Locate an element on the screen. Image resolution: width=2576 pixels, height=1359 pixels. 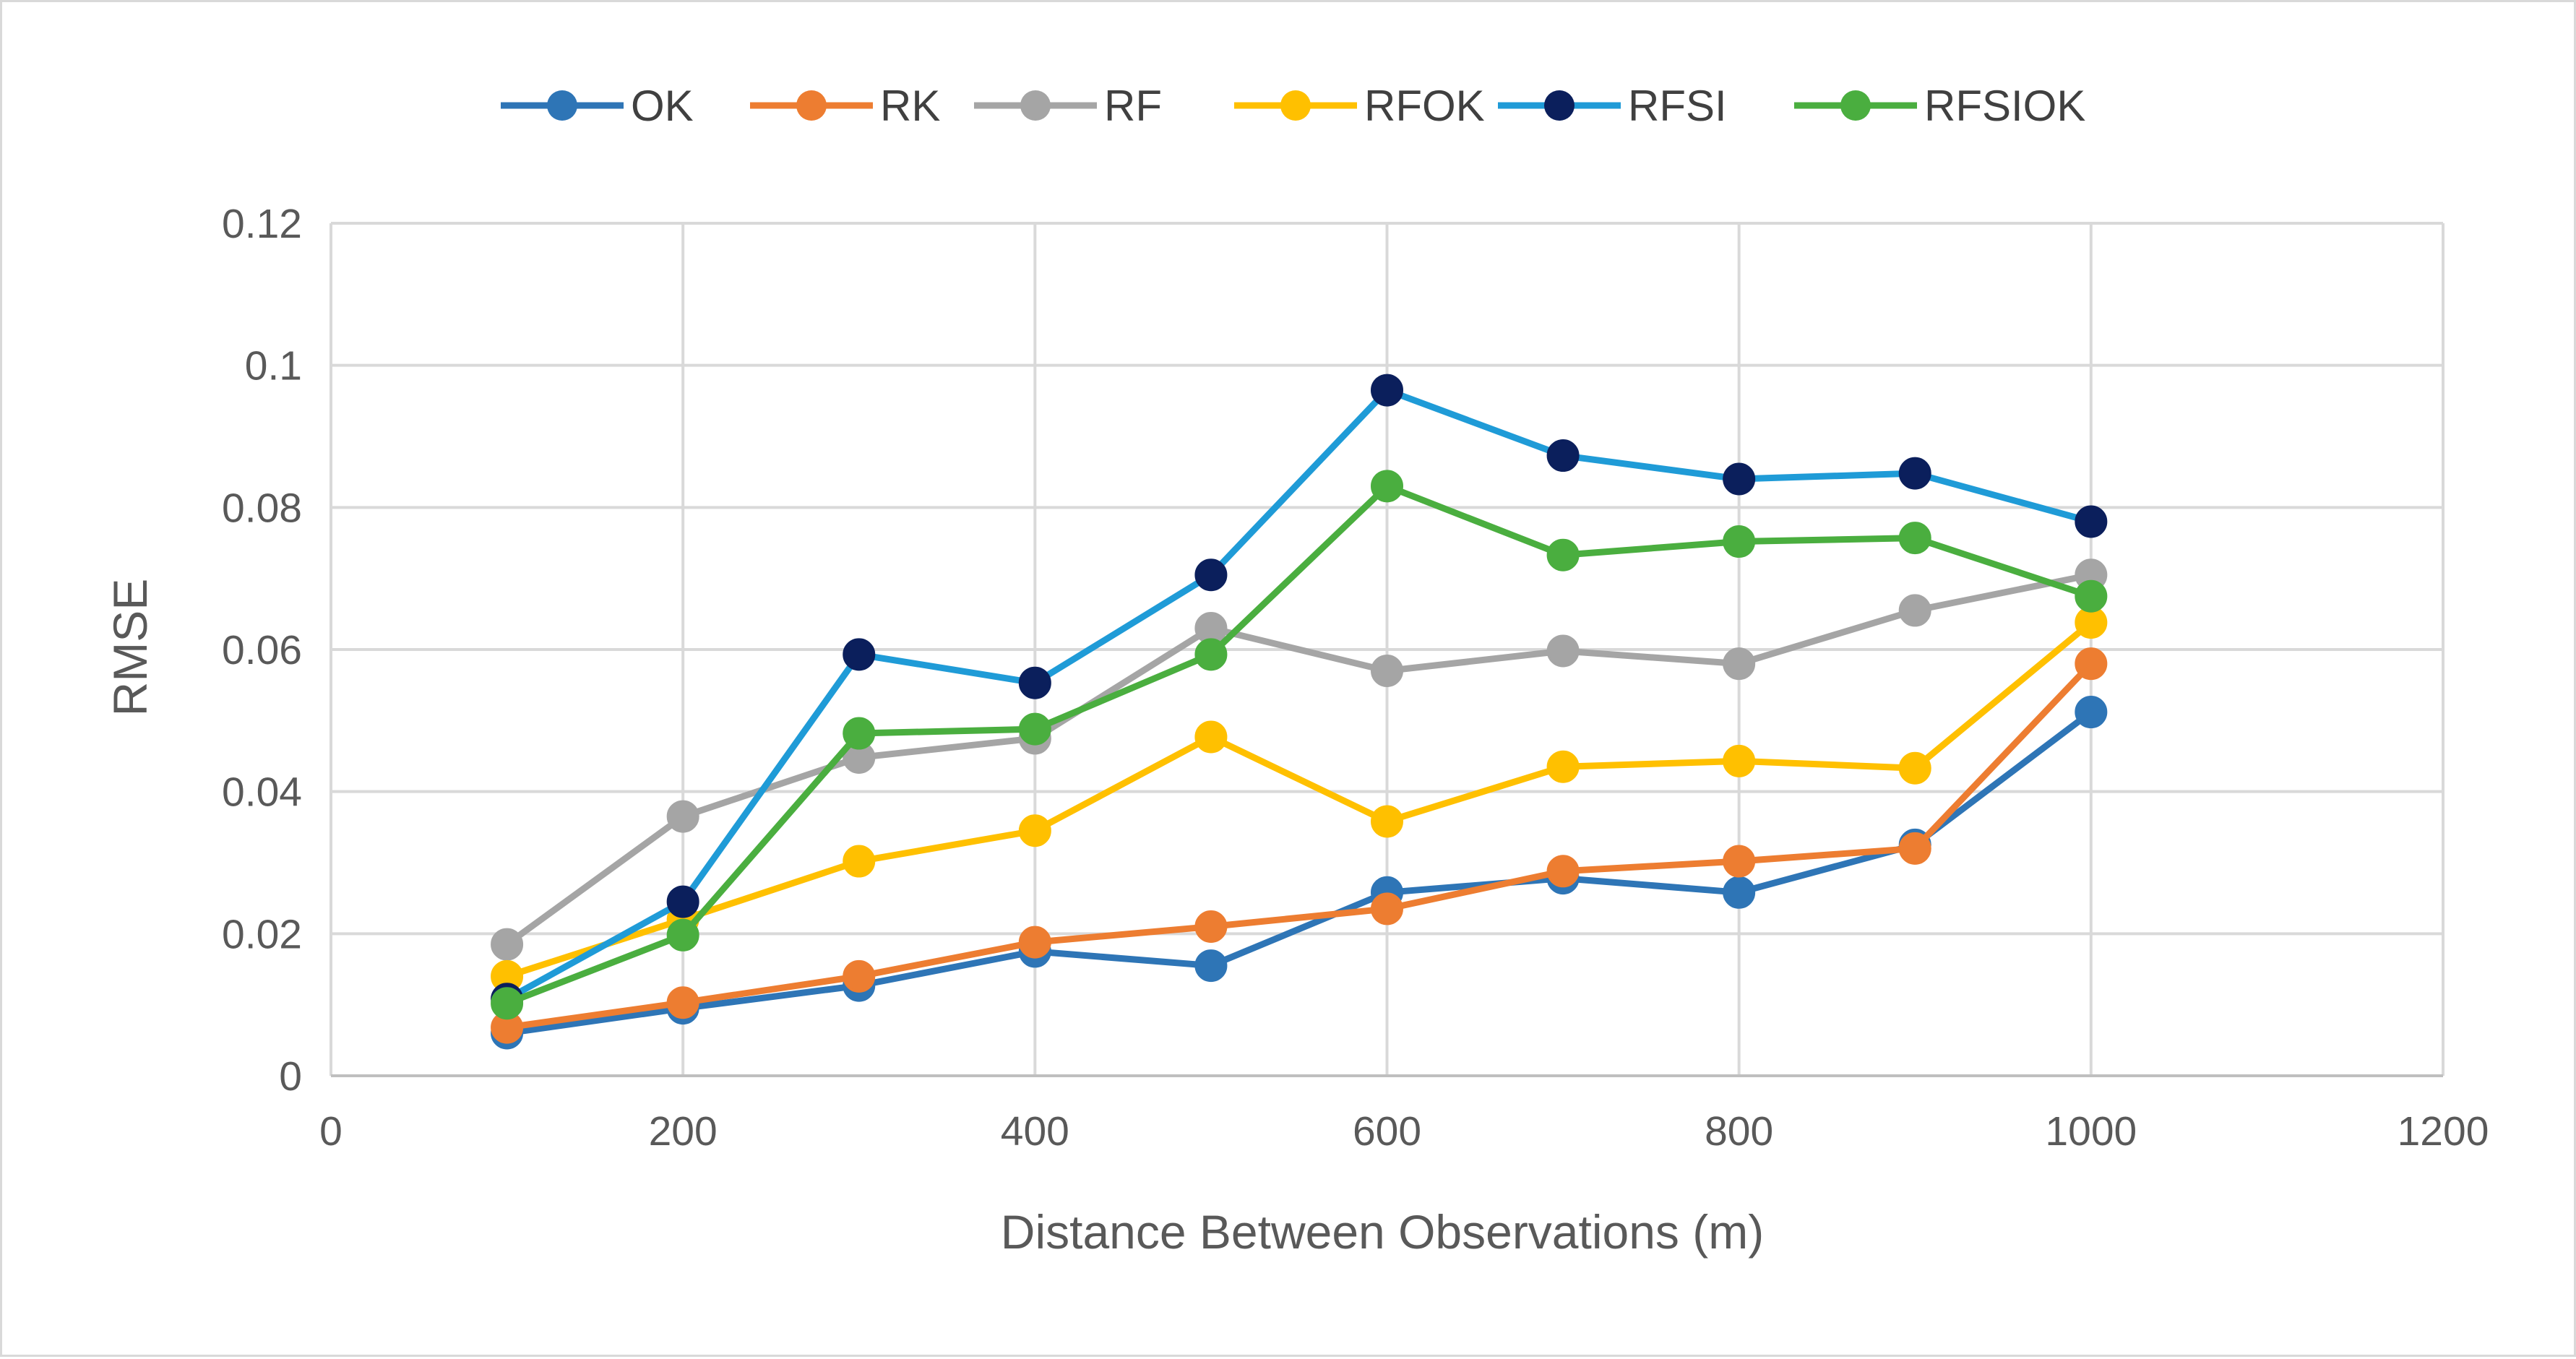
legend-item-rfsiok: RFSIOK is located at coordinates (1939, 106).